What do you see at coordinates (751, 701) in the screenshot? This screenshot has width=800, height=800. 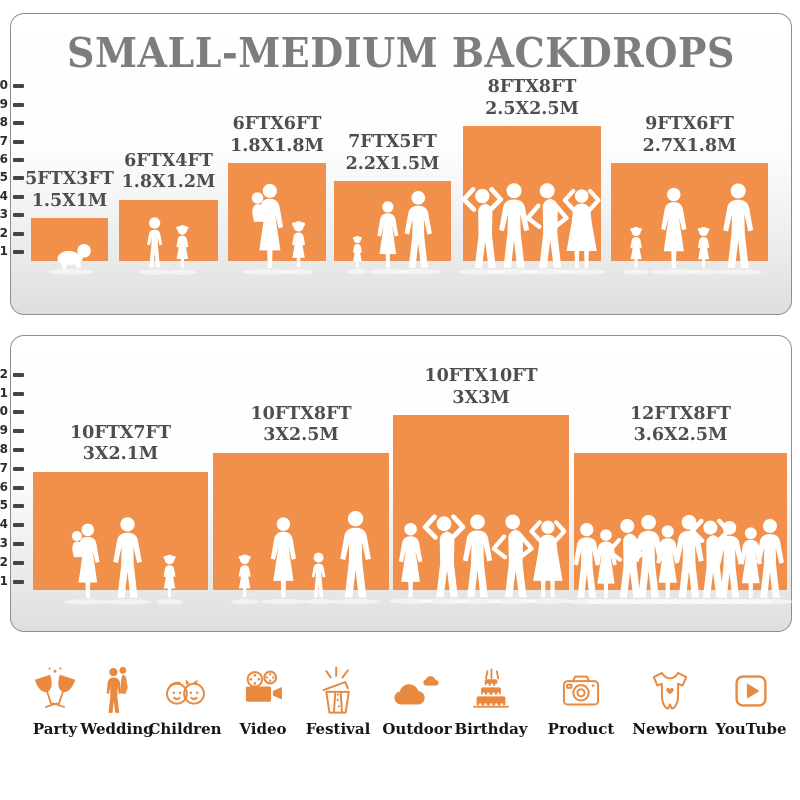 I see `category-youtube: YouTube` at bounding box center [751, 701].